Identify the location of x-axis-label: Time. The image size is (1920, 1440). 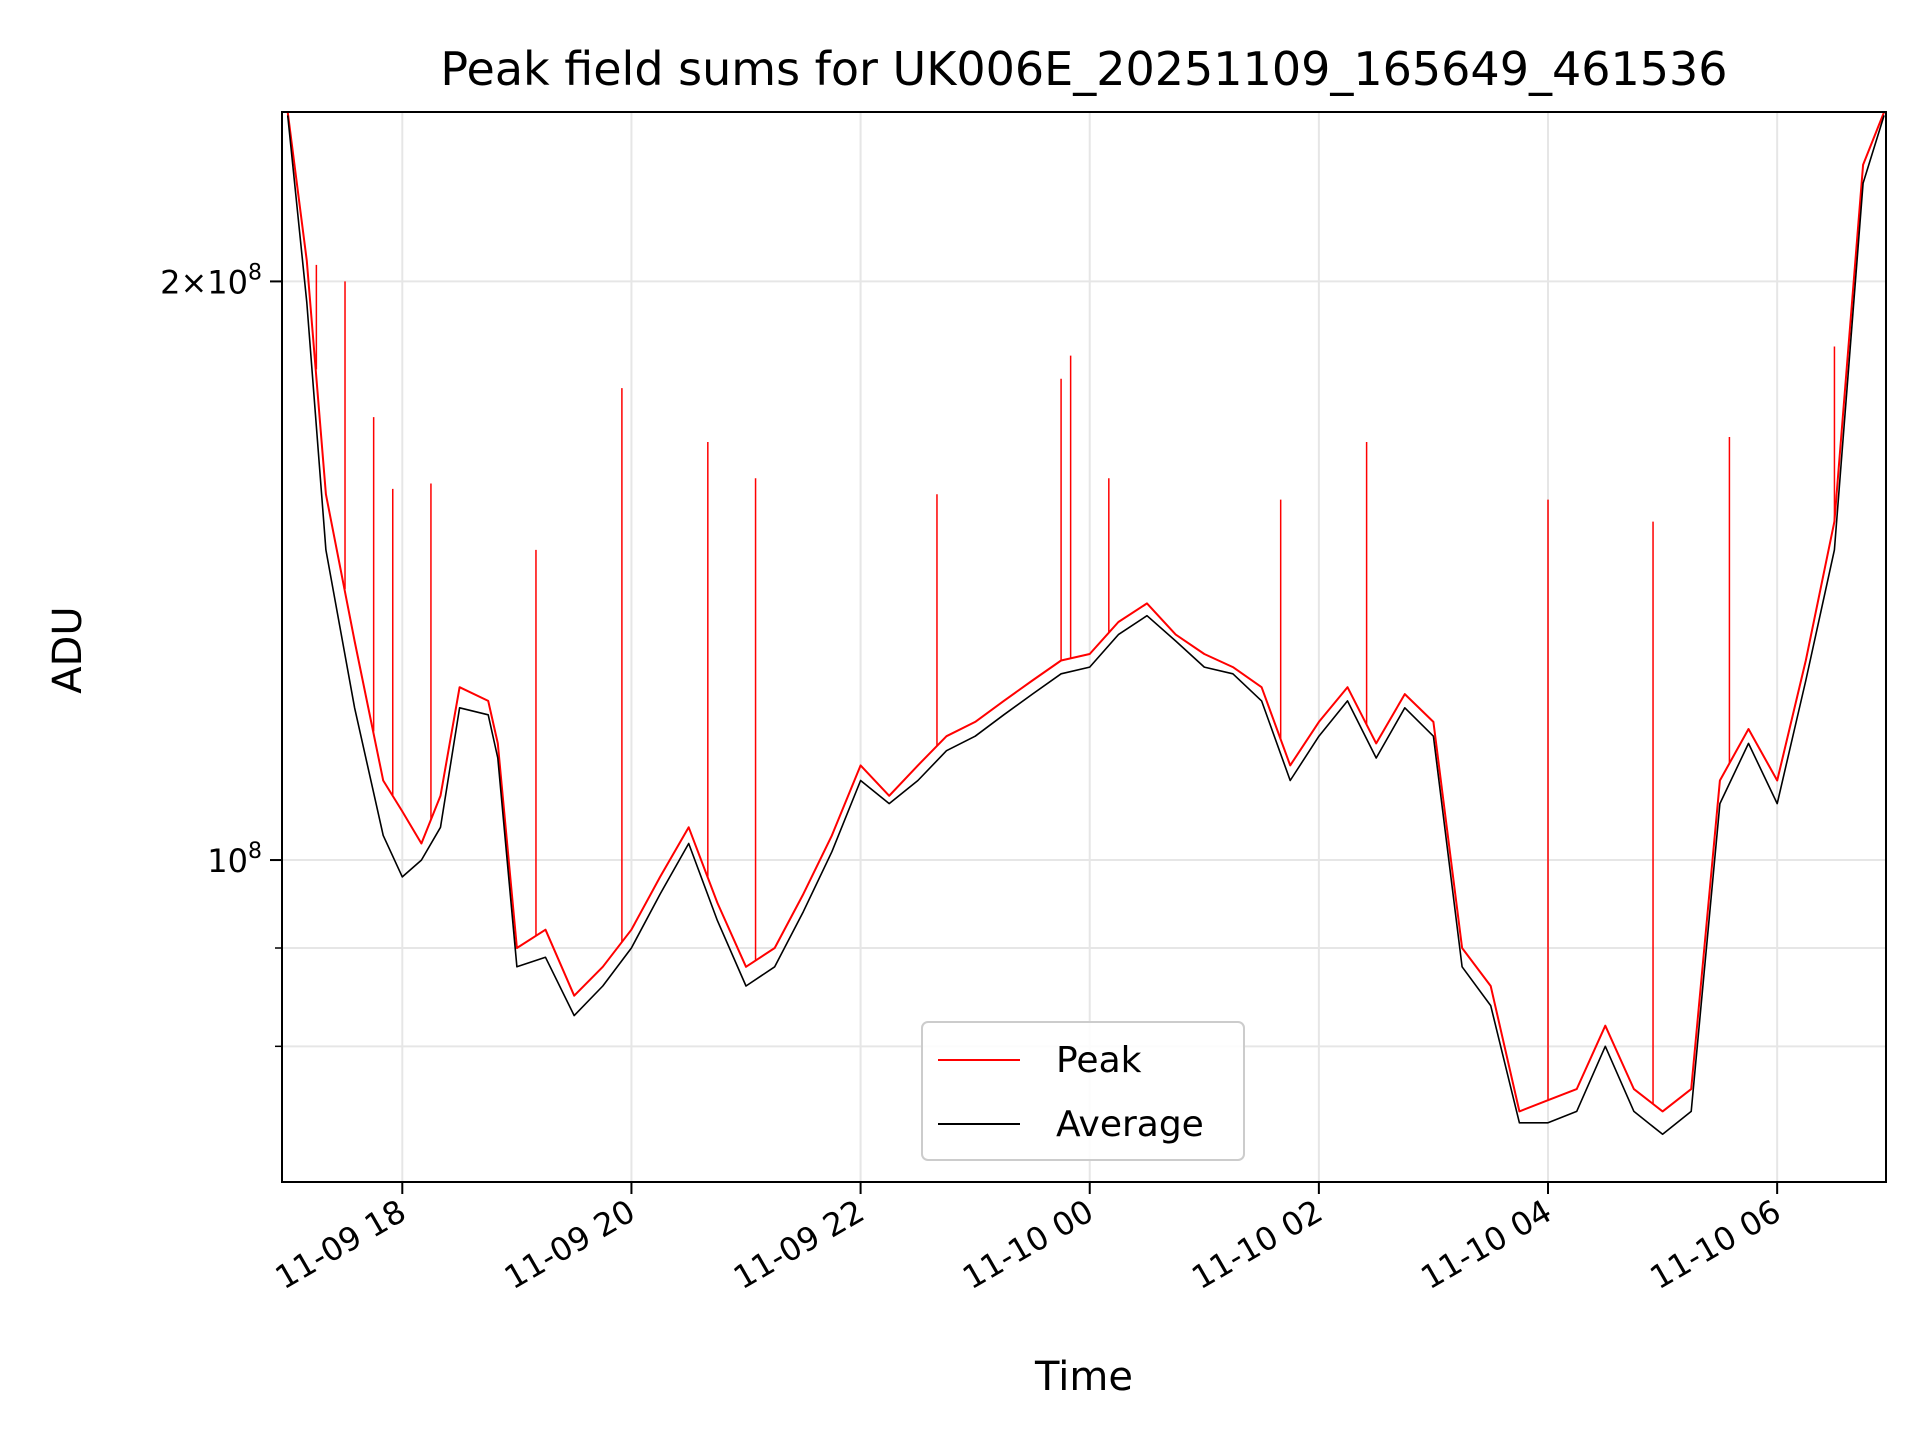
(1084, 1377).